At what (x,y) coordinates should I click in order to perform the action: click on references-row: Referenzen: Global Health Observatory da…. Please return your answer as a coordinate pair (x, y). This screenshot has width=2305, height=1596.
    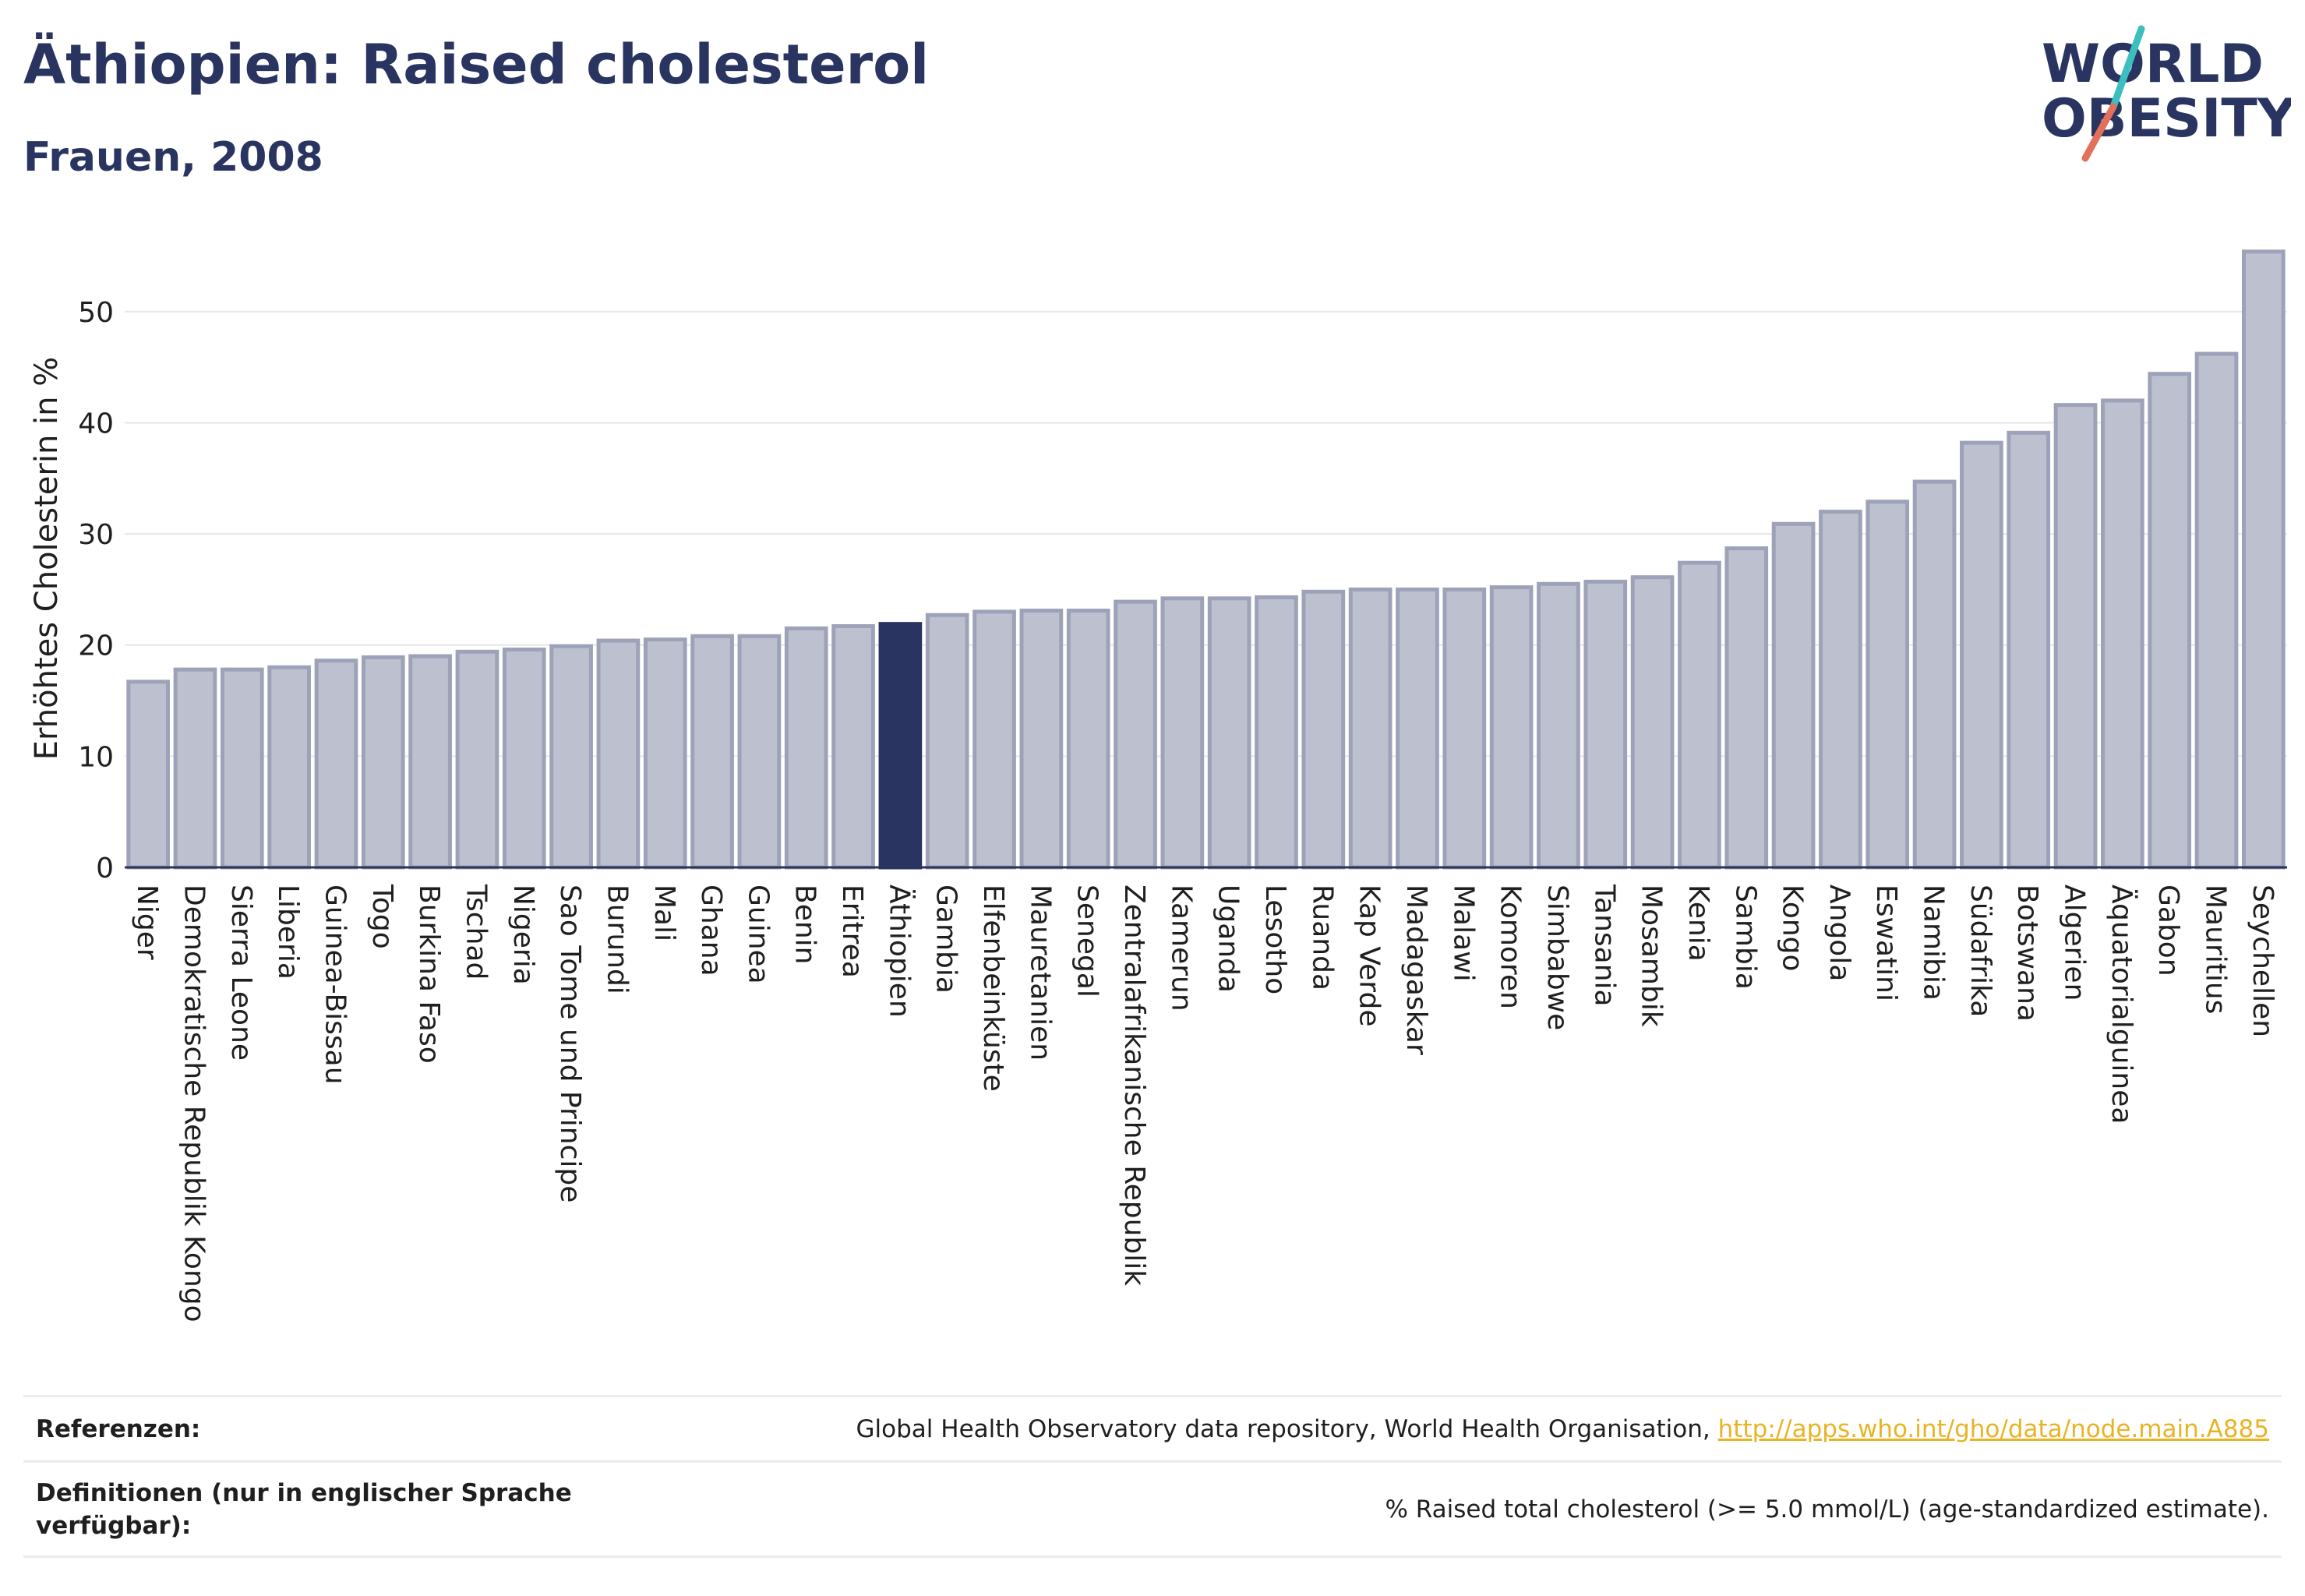
    Looking at the image, I should click on (1152, 1427).